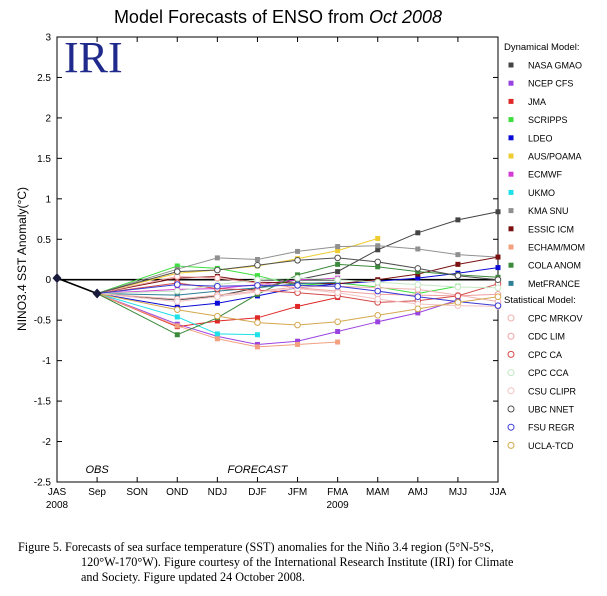 The height and width of the screenshot is (596, 607). Describe the element at coordinates (44, 240) in the screenshot. I see `y-tick-label: 0.5` at that location.